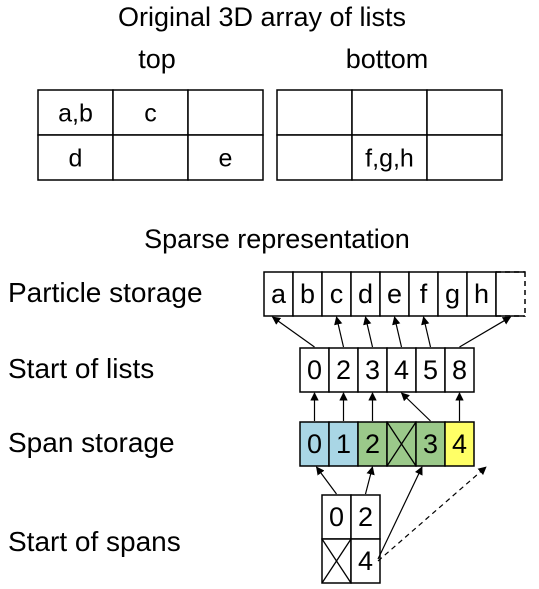  I want to click on particle-6-box, so click(452, 294).